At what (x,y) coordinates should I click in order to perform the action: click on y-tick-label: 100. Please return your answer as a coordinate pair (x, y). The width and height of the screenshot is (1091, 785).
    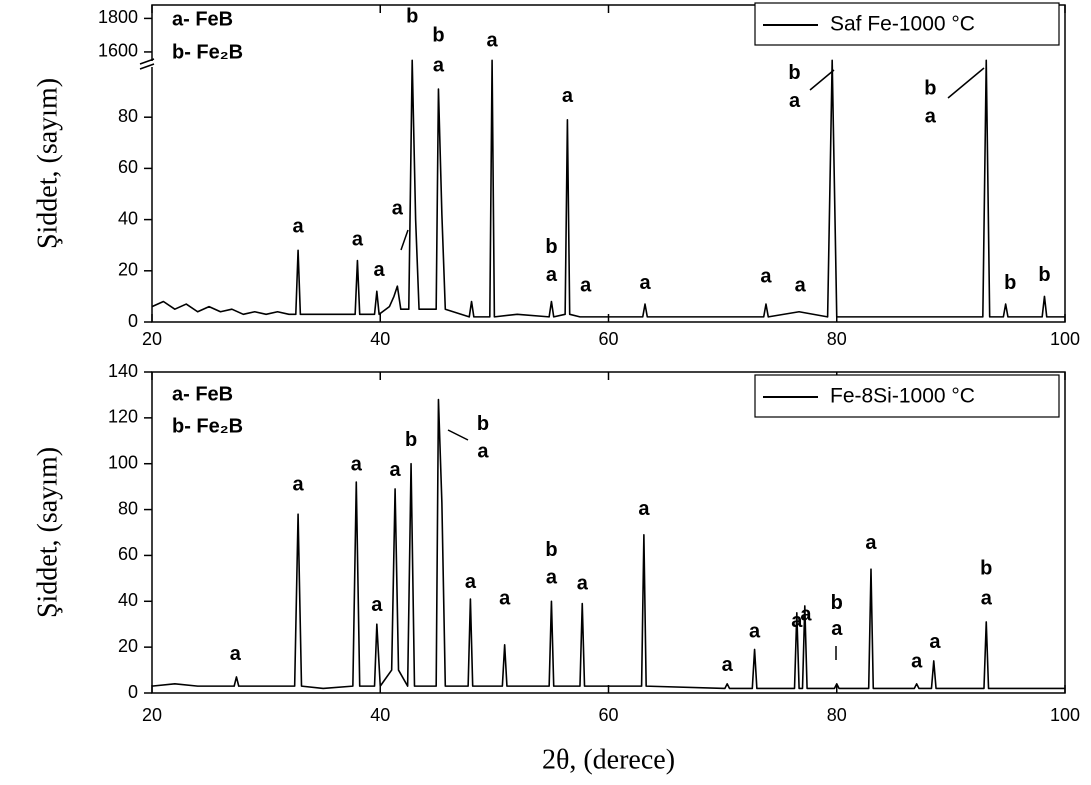
    Looking at the image, I should click on (123, 462).